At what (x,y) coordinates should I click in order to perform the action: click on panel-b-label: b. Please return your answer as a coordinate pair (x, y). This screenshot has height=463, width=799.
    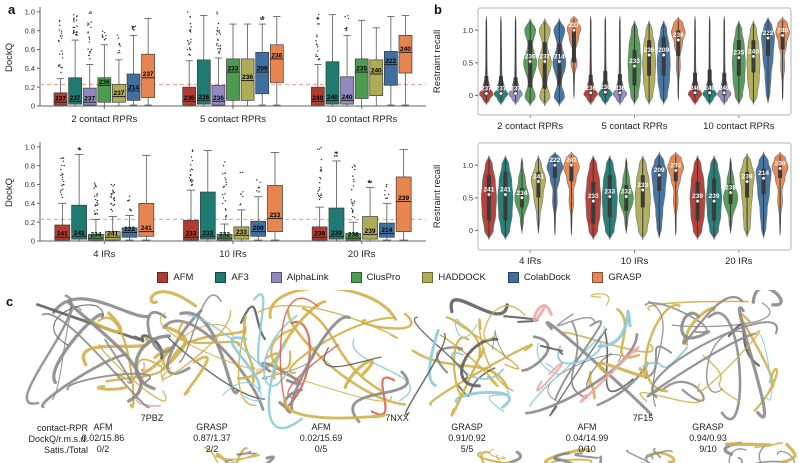
    Looking at the image, I should click on (438, 9).